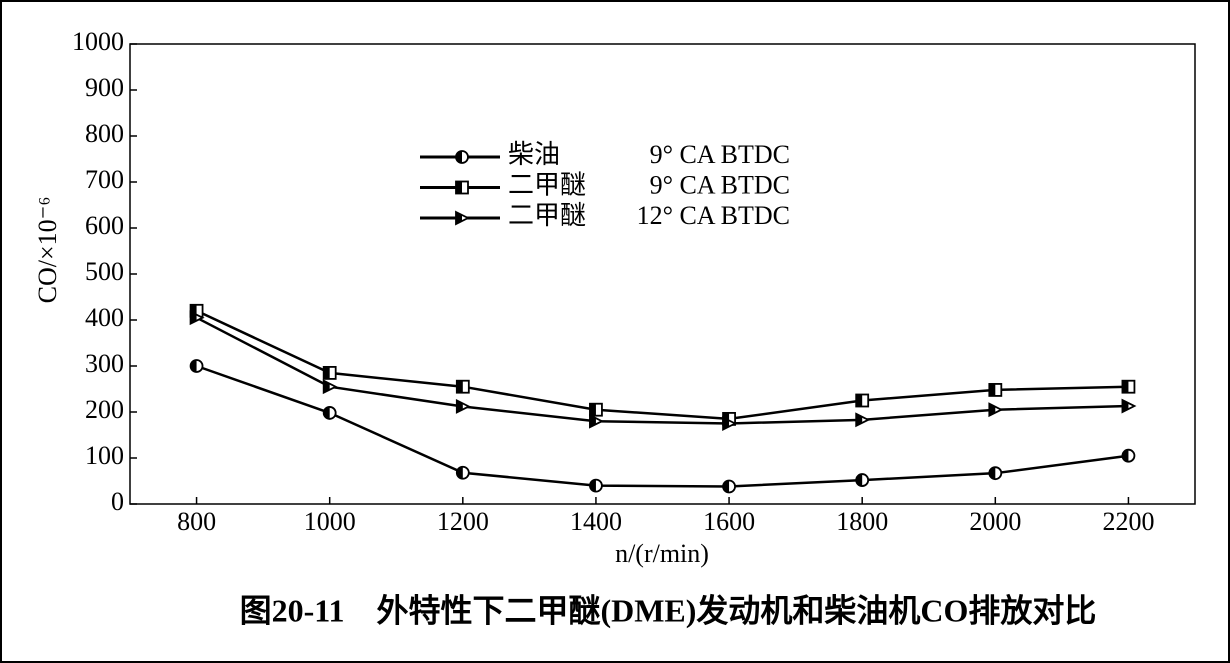  I want to click on x-tick-label: 1000, so click(330, 521).